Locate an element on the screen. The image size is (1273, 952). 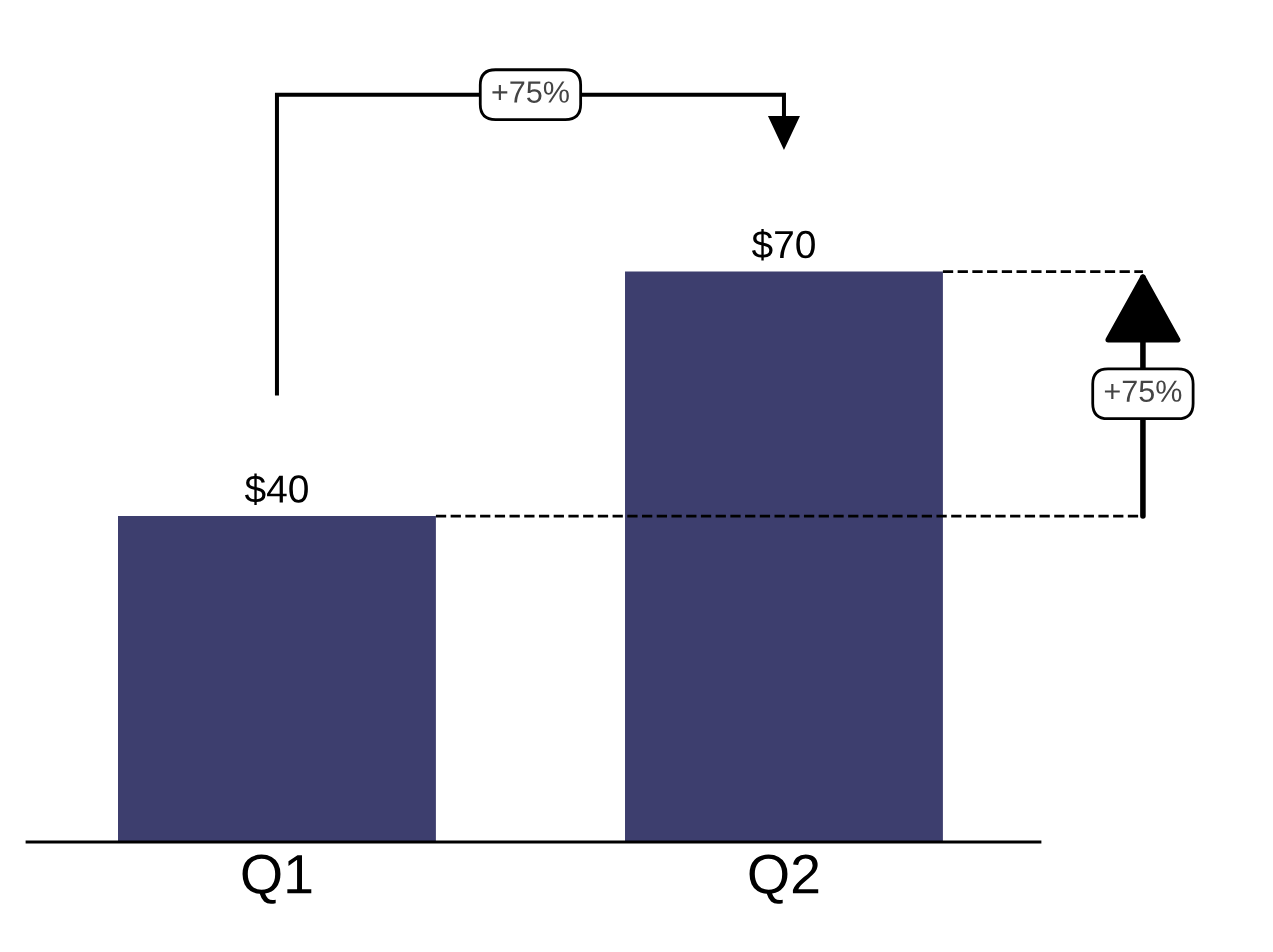
x-tick-label: Q1 is located at coordinates (277, 879).